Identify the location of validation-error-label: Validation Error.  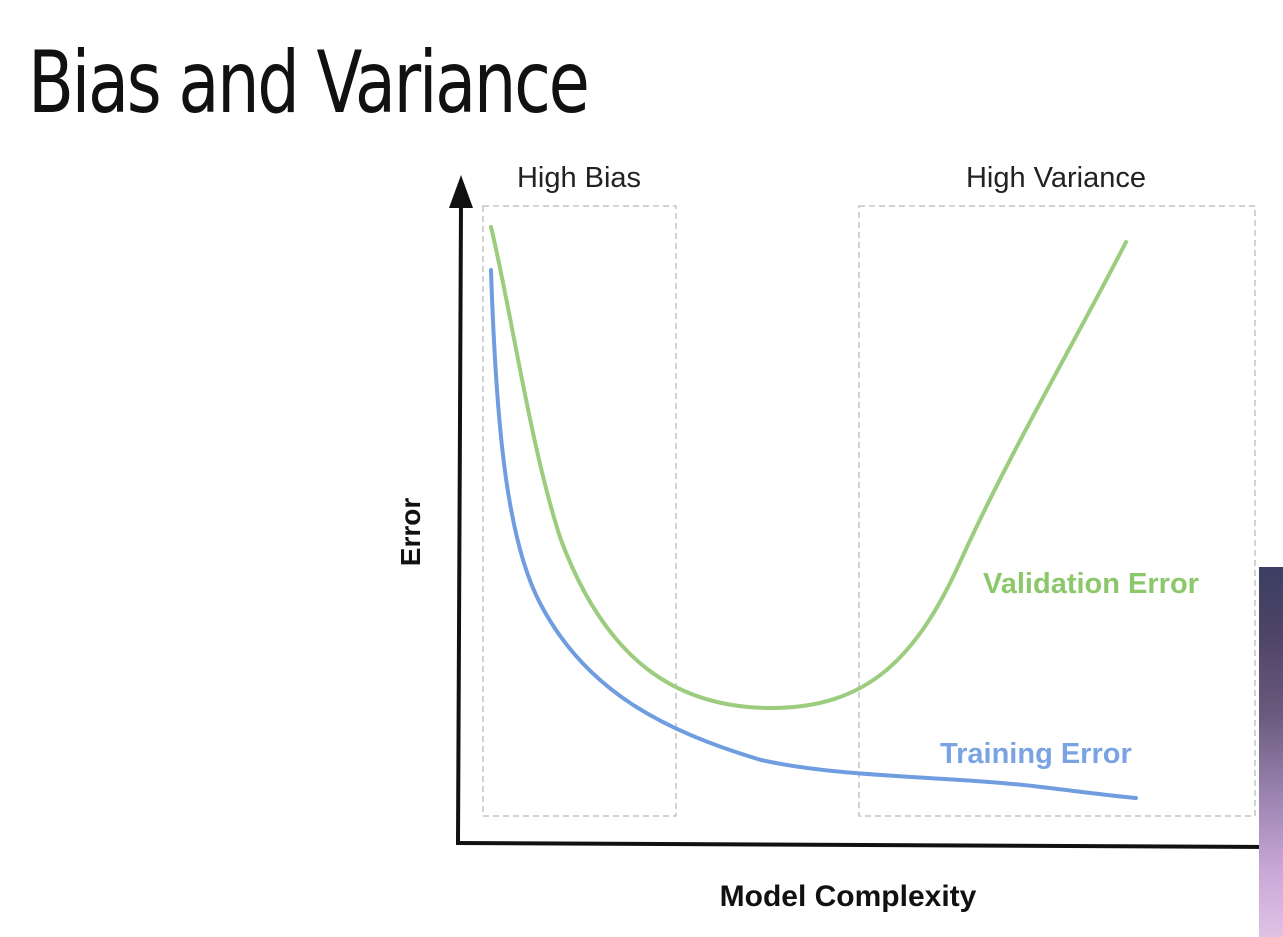
(1091, 584).